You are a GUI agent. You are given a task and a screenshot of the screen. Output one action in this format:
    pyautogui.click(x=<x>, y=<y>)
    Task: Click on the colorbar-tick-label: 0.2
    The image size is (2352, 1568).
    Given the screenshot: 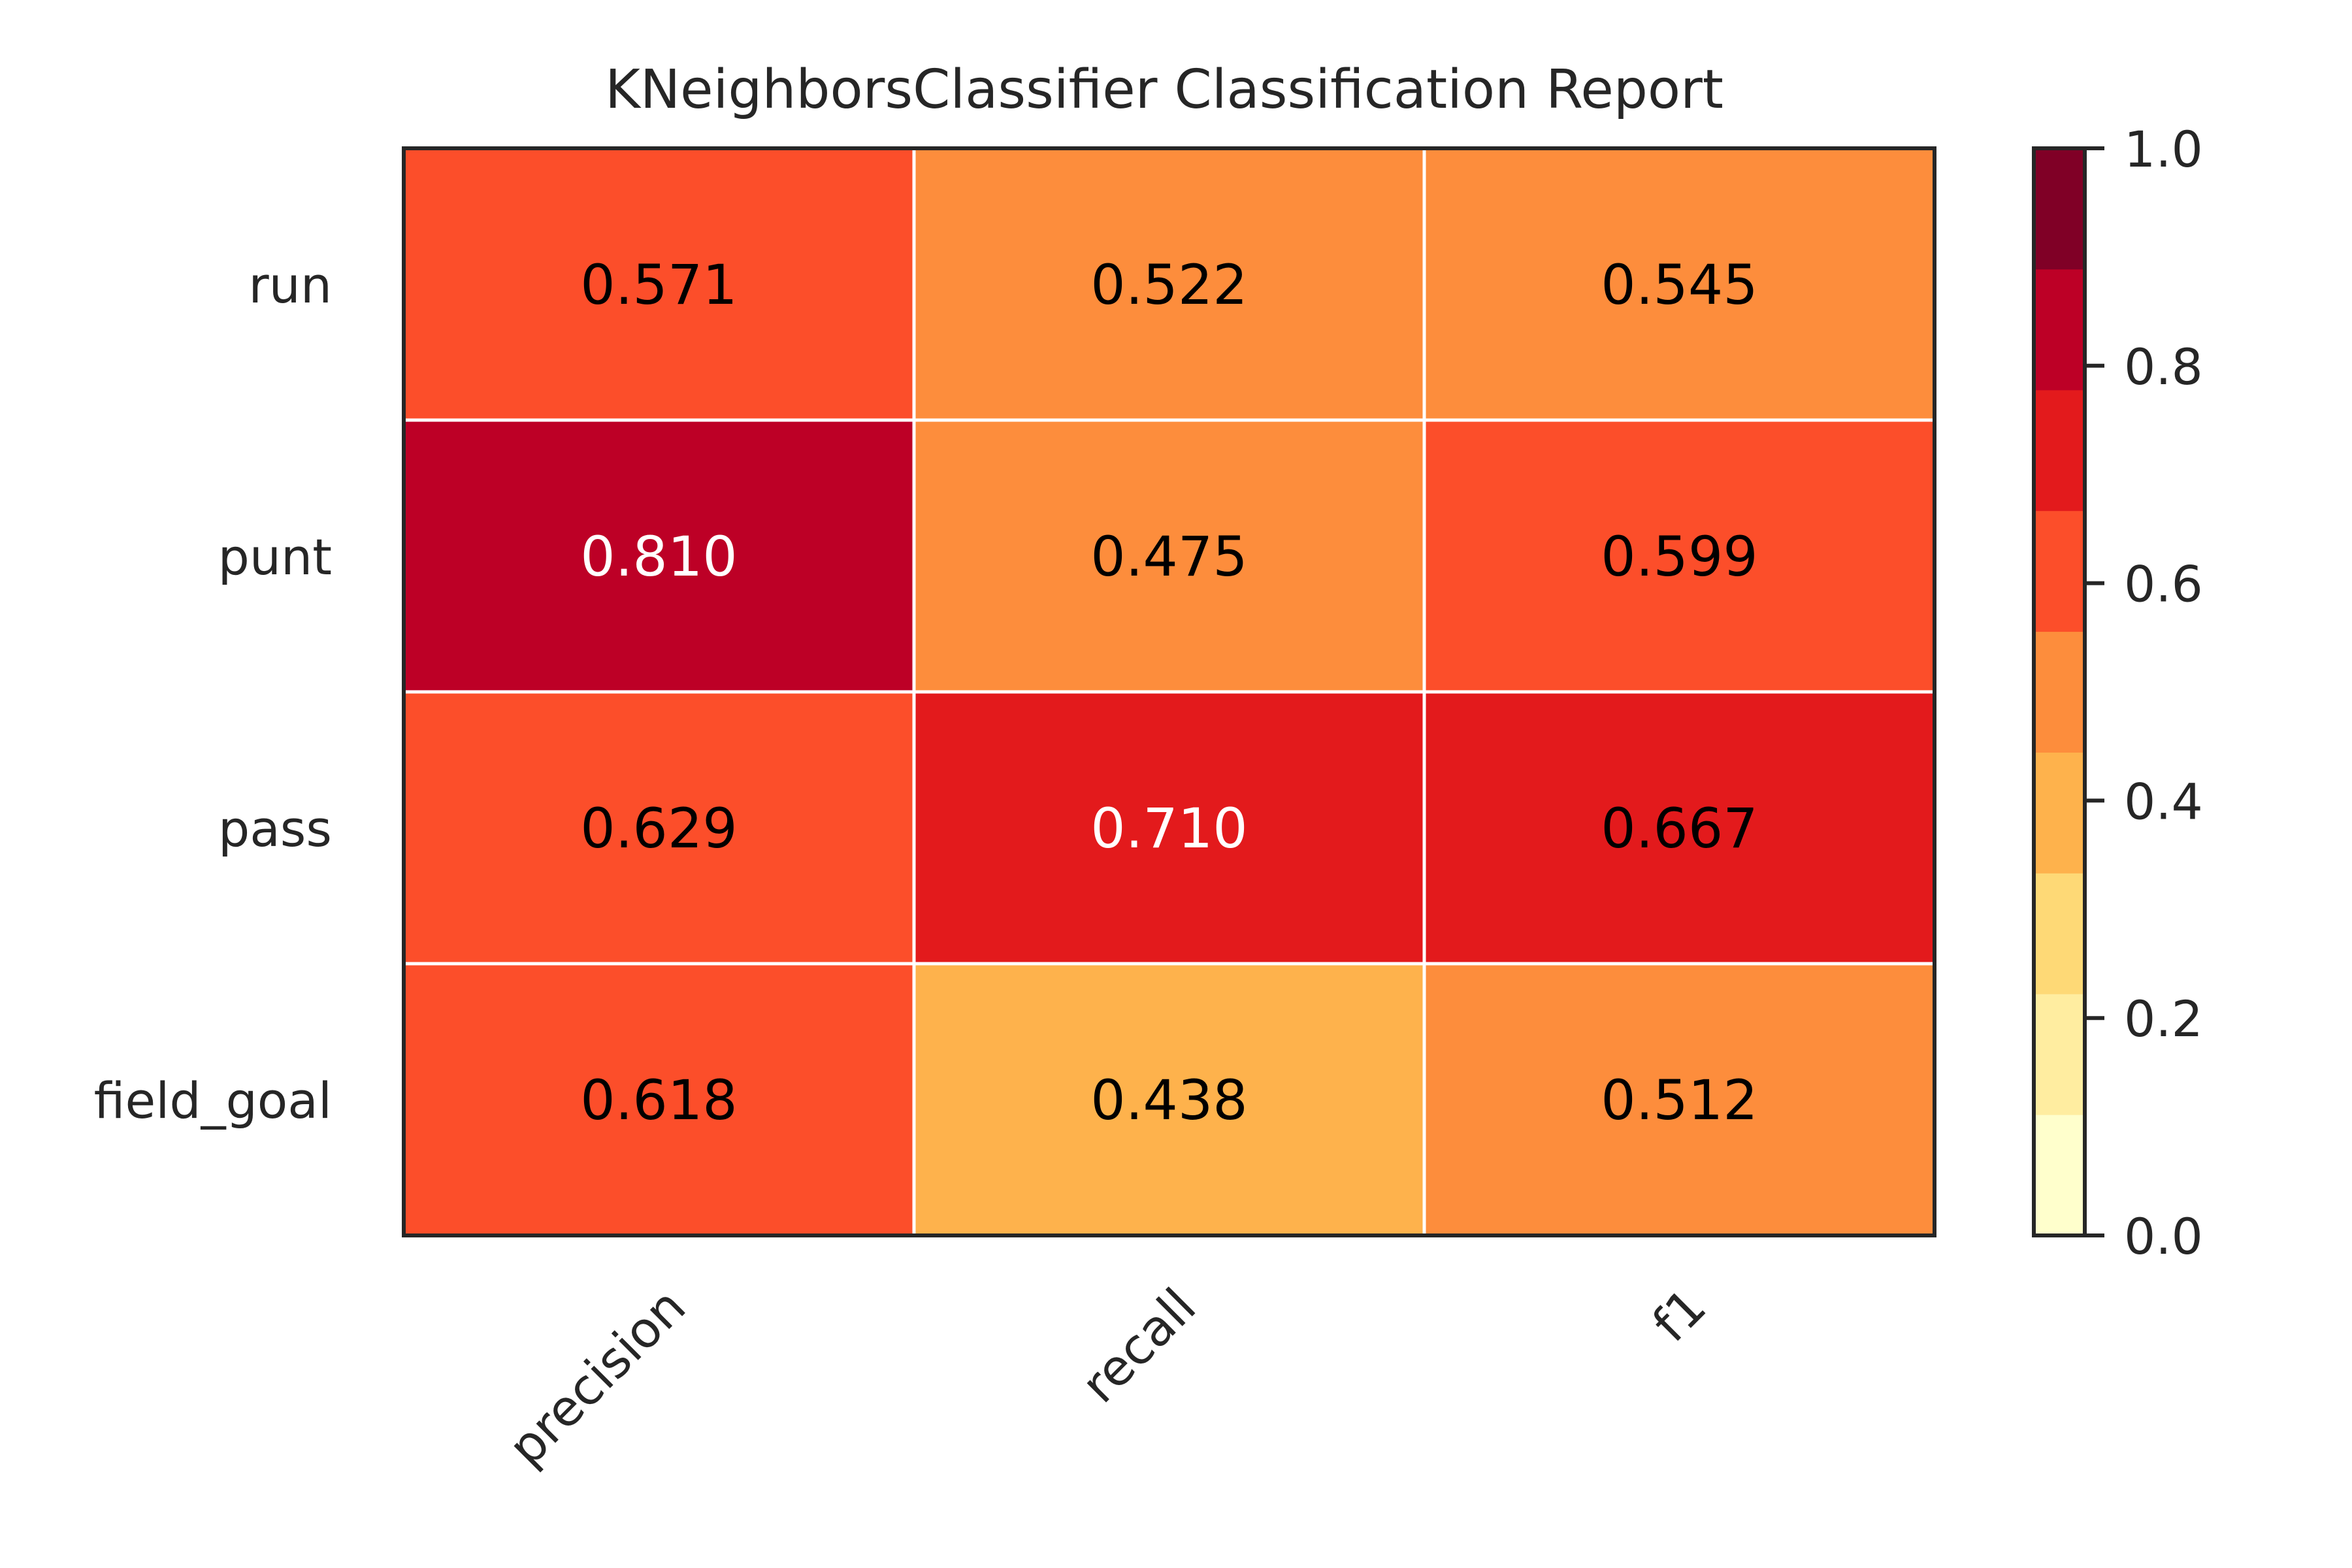 What is the action you would take?
    pyautogui.click(x=2163, y=1019)
    